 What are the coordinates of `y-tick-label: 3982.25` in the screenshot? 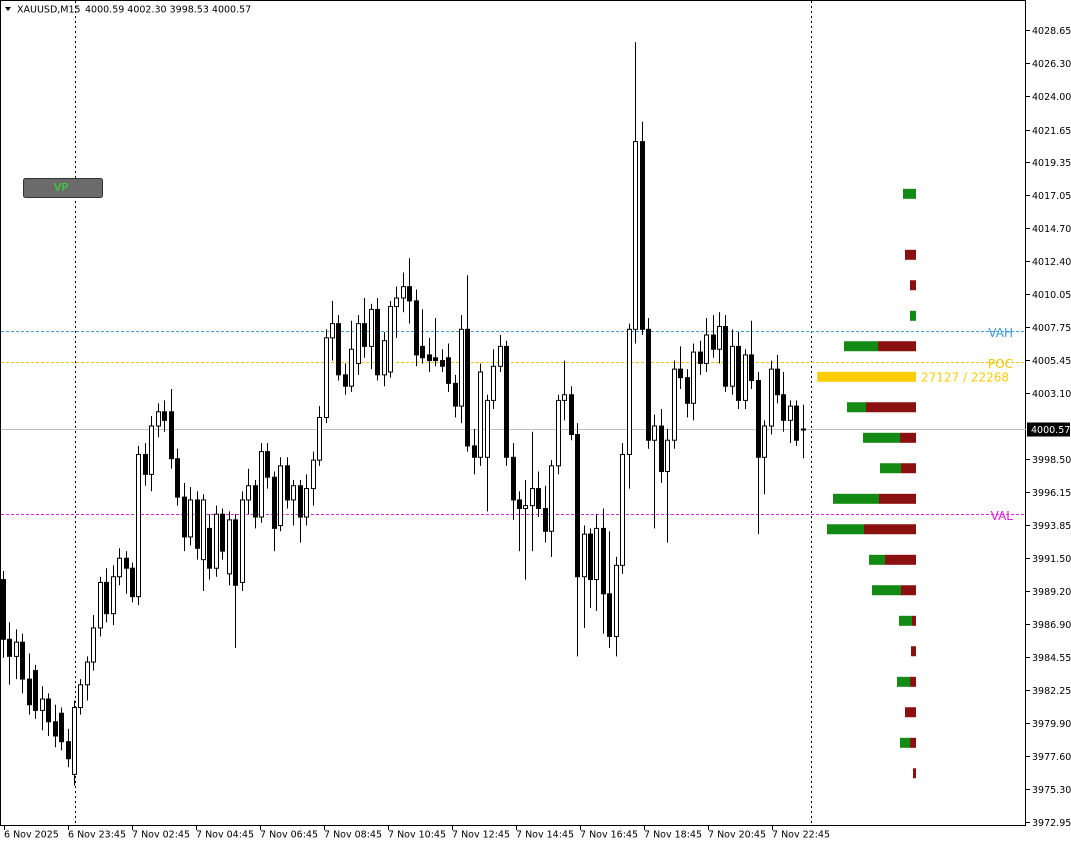 It's located at (1051, 691).